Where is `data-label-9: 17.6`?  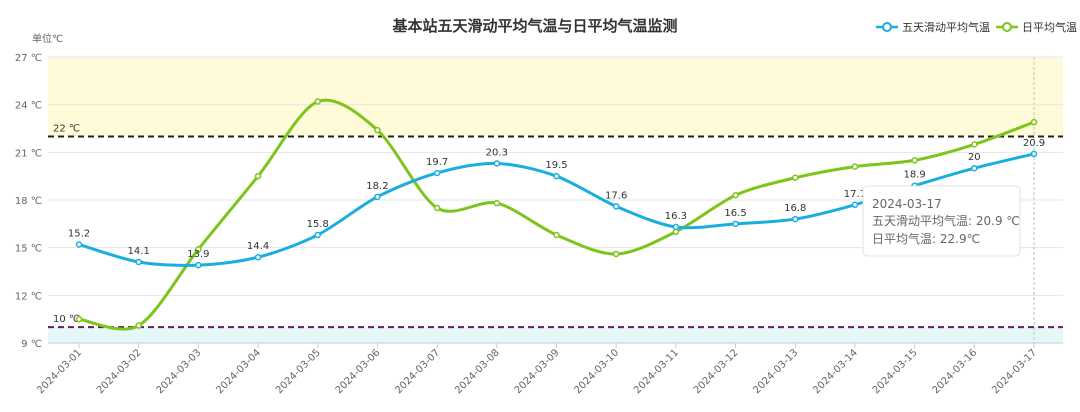
data-label-9: 17.6 is located at coordinates (616, 195).